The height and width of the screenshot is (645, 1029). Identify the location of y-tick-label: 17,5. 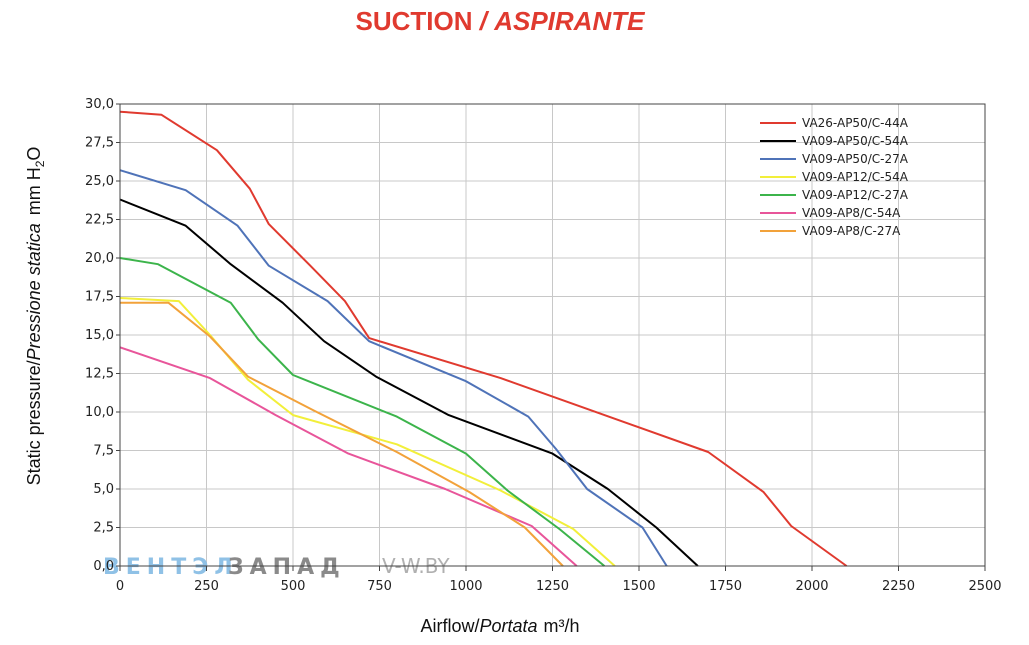
(99, 297).